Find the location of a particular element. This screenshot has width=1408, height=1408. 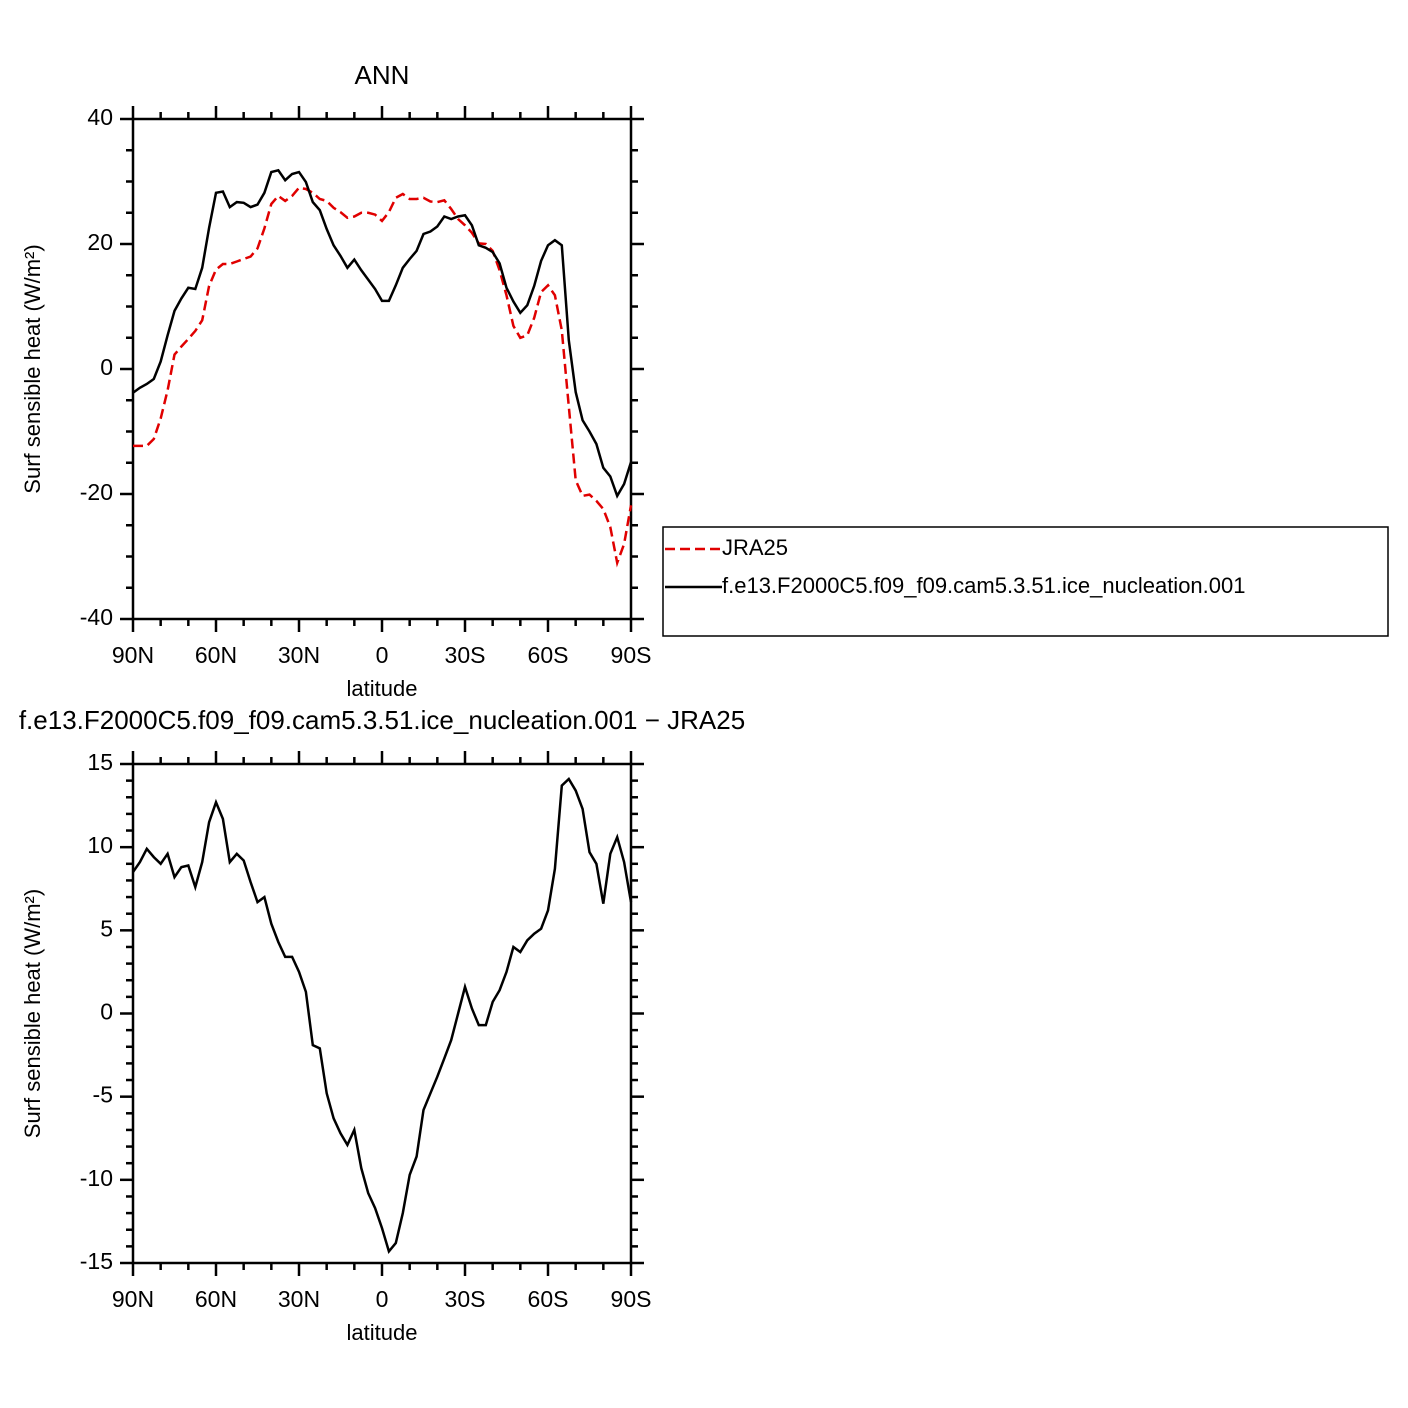

legend-box is located at coordinates (1025, 581).